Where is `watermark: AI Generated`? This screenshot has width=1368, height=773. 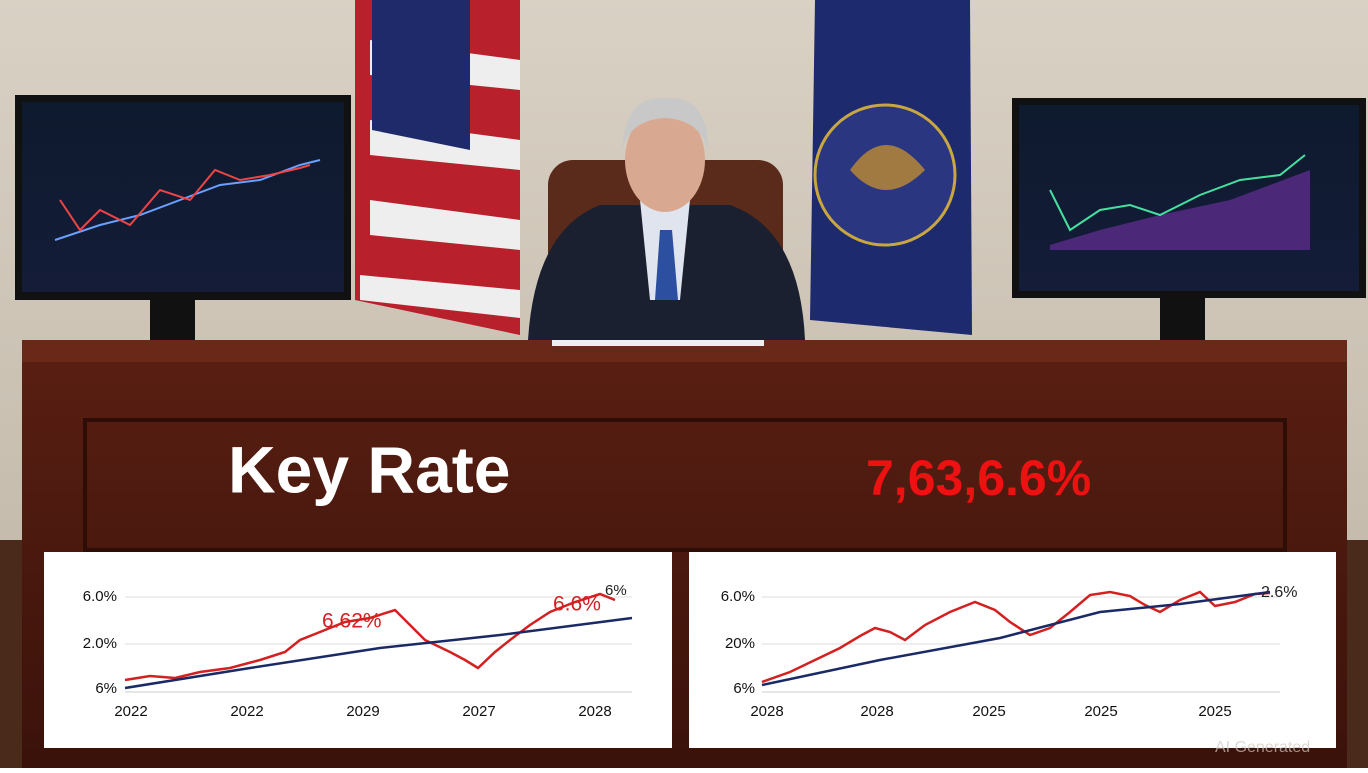 watermark: AI Generated is located at coordinates (1262, 747).